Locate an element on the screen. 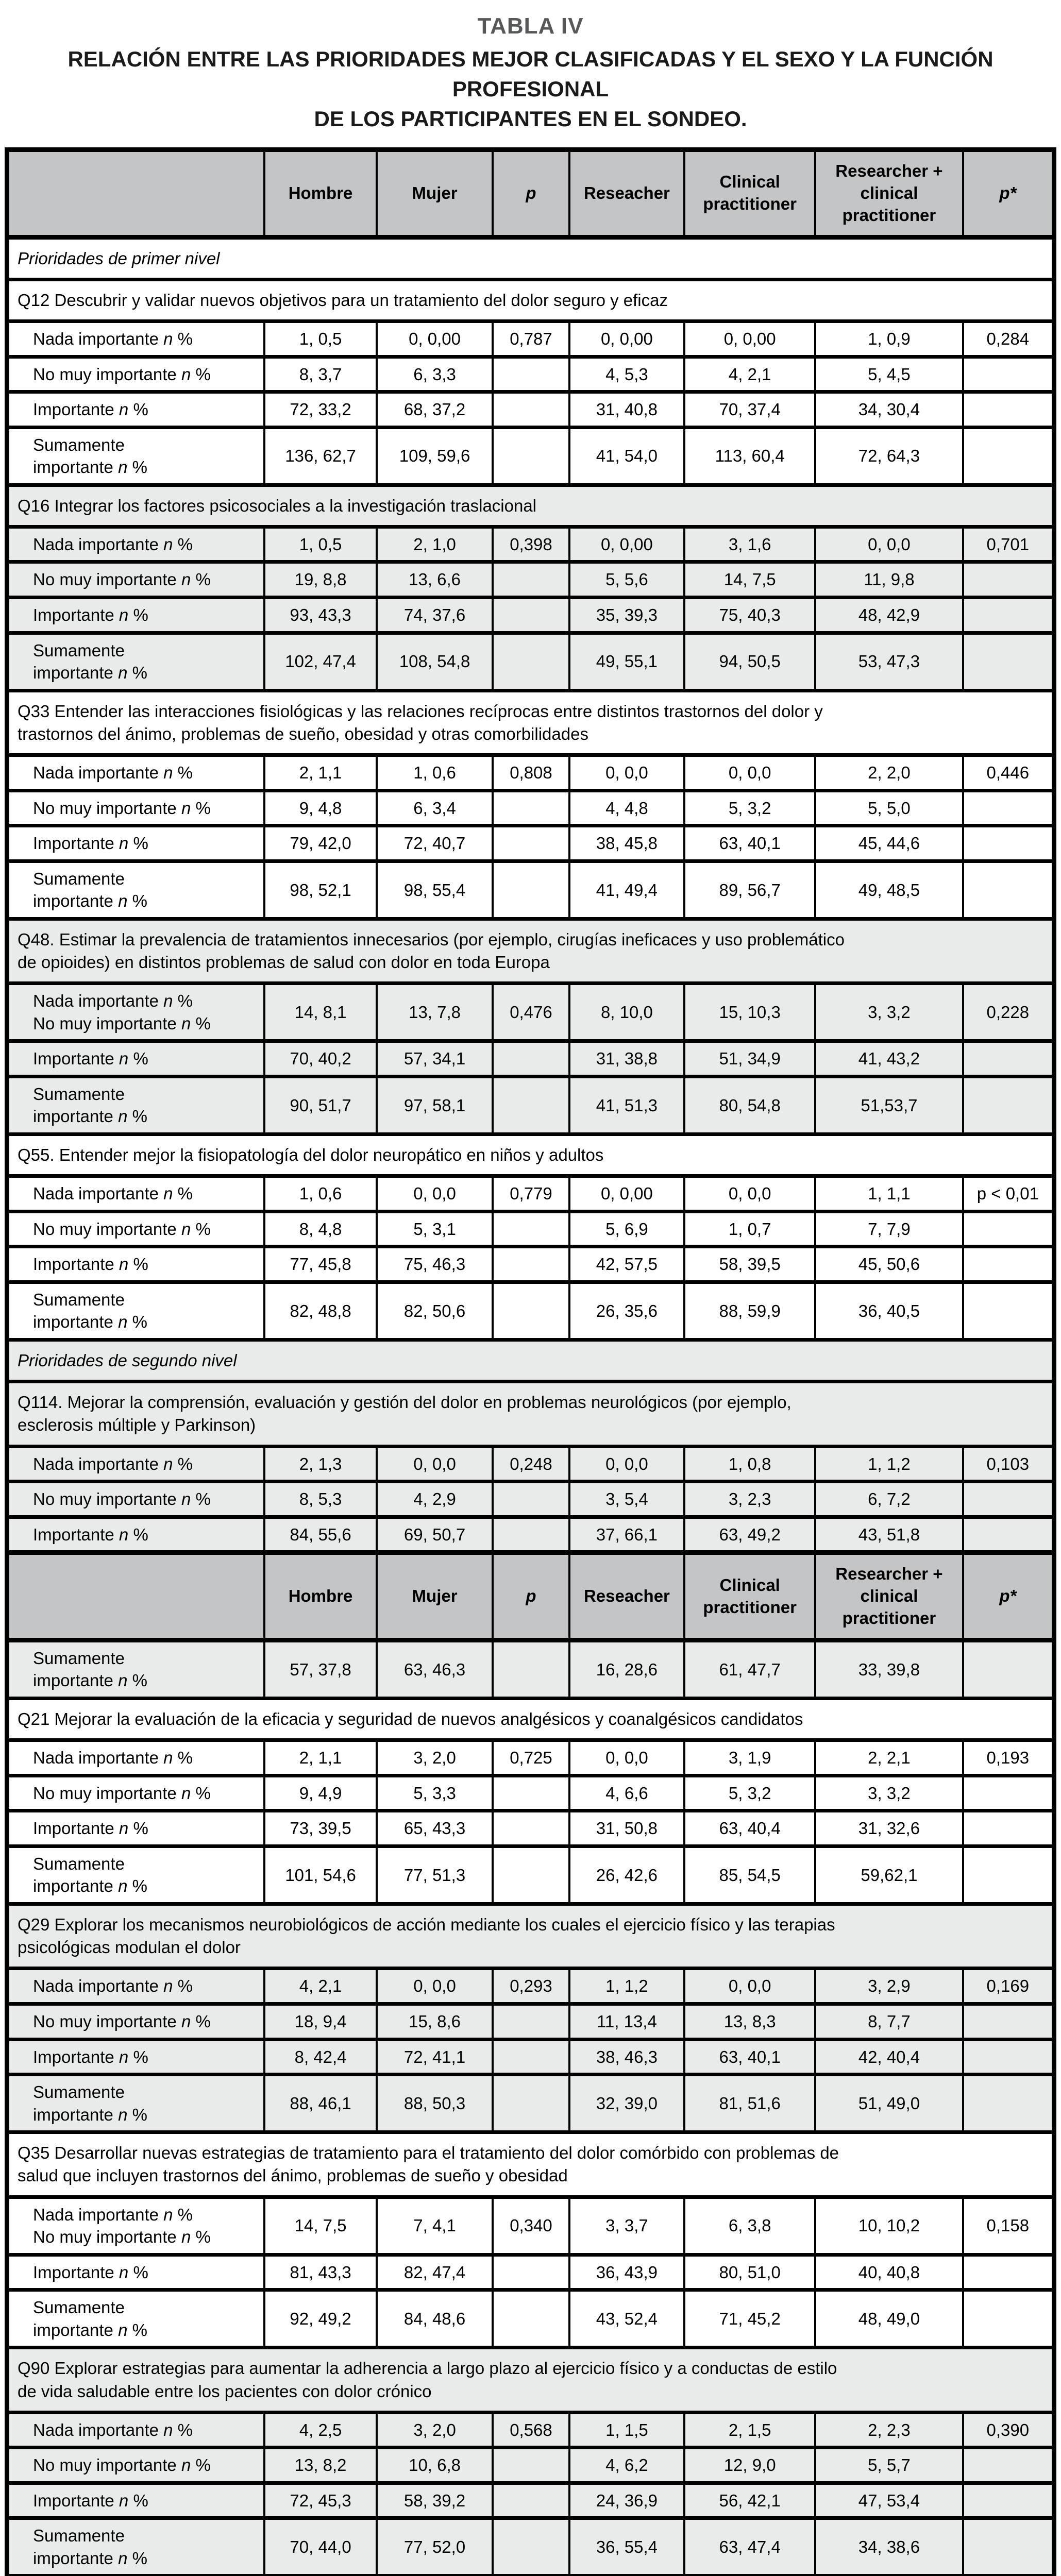 This screenshot has width=1061, height=2576. header-cell-mujer: Mujer is located at coordinates (434, 1596).